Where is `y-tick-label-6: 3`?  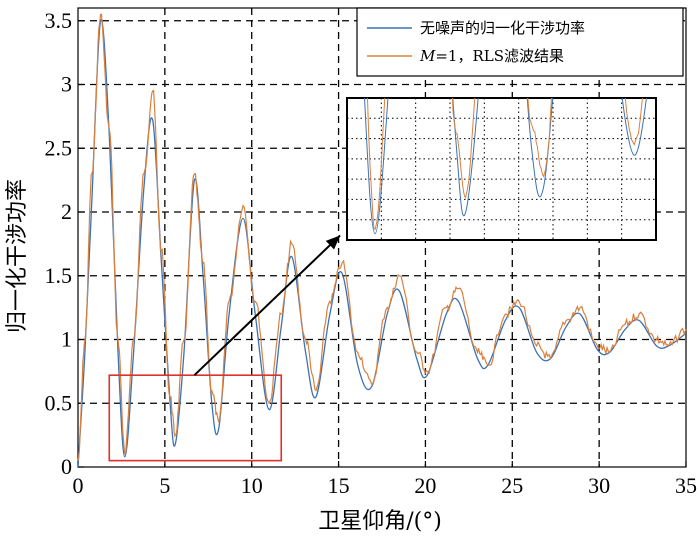
y-tick-label-6: 3 is located at coordinates (66, 84).